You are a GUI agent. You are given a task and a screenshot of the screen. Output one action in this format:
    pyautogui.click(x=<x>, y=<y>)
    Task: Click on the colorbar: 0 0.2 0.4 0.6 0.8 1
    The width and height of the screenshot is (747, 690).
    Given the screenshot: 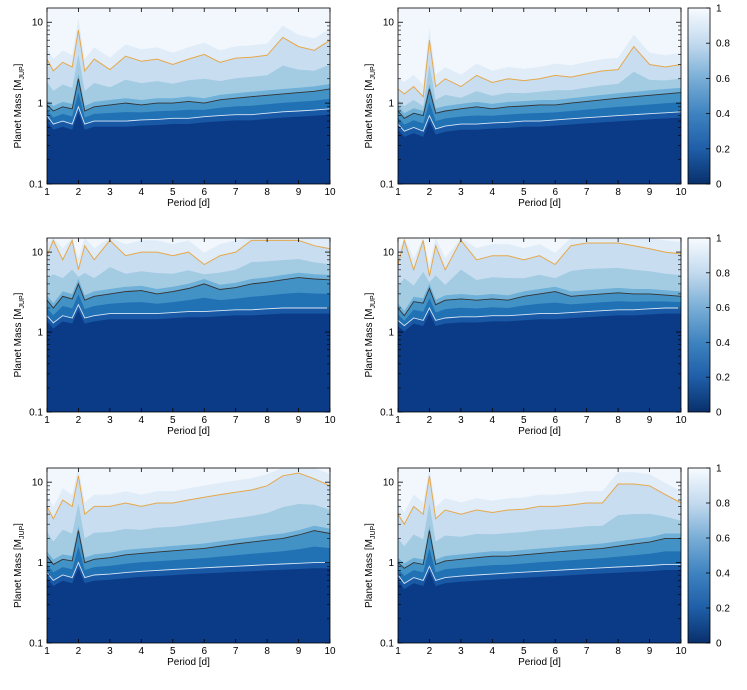 What is the action you would take?
    pyautogui.click(x=708, y=326)
    